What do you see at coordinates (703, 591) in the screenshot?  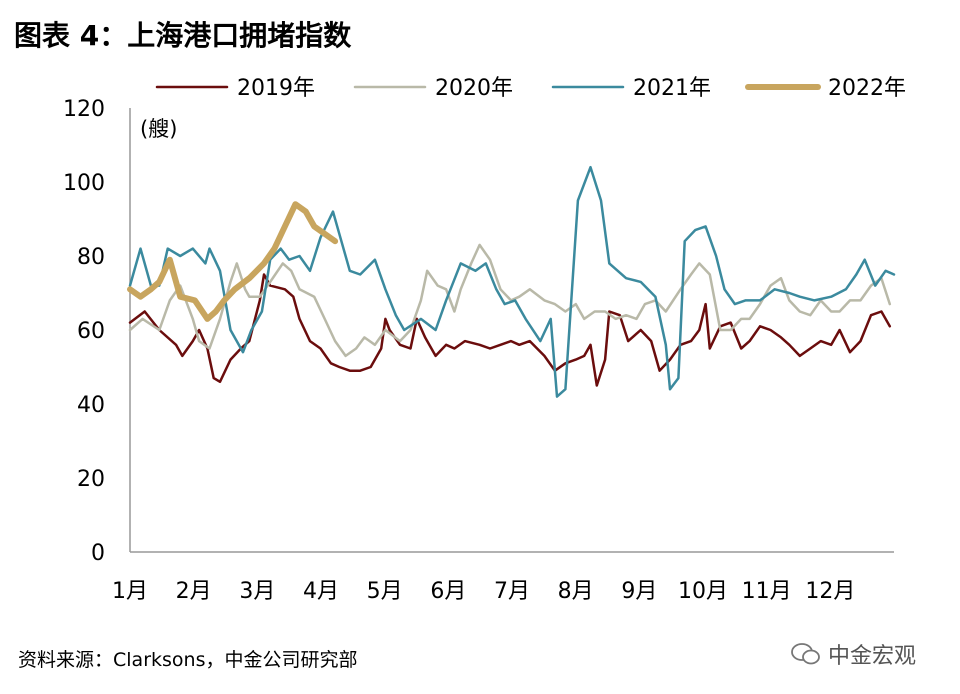 I see `x-tick-label: 10月` at bounding box center [703, 591].